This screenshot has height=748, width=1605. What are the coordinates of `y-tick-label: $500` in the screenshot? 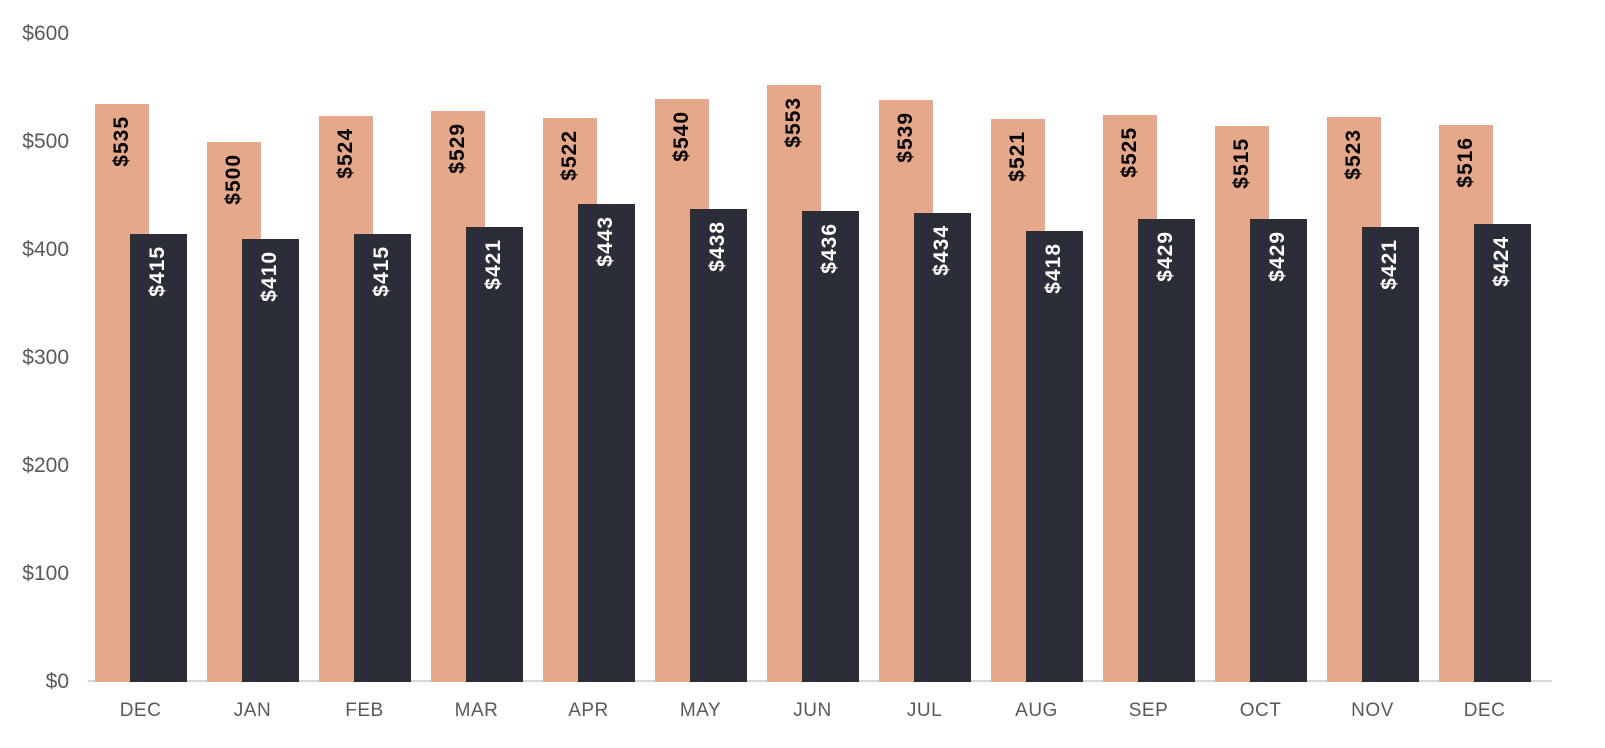 It's located at (45, 141).